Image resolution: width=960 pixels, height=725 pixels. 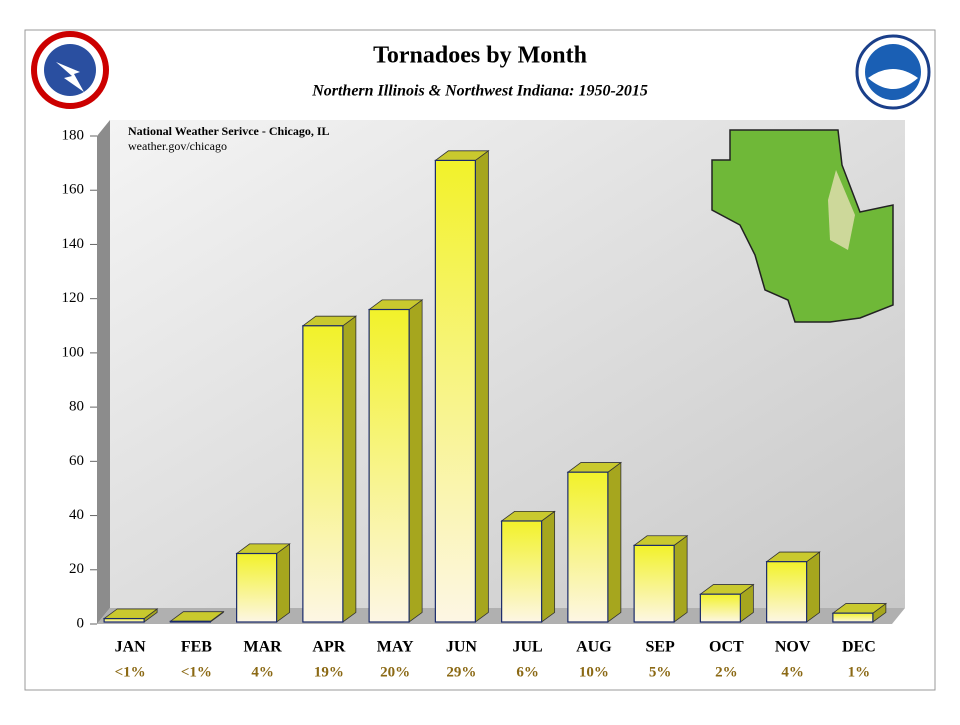 I want to click on region-map, so click(x=802, y=226).